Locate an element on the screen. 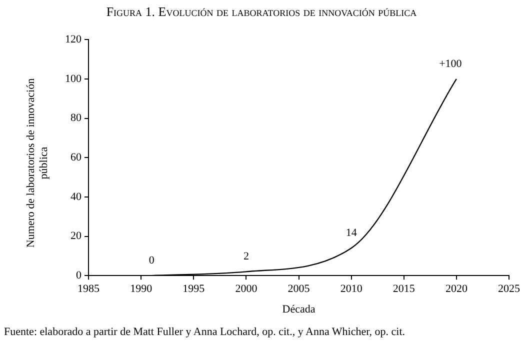 The image size is (523, 346). x-tick-label: 1990 is located at coordinates (141, 289).